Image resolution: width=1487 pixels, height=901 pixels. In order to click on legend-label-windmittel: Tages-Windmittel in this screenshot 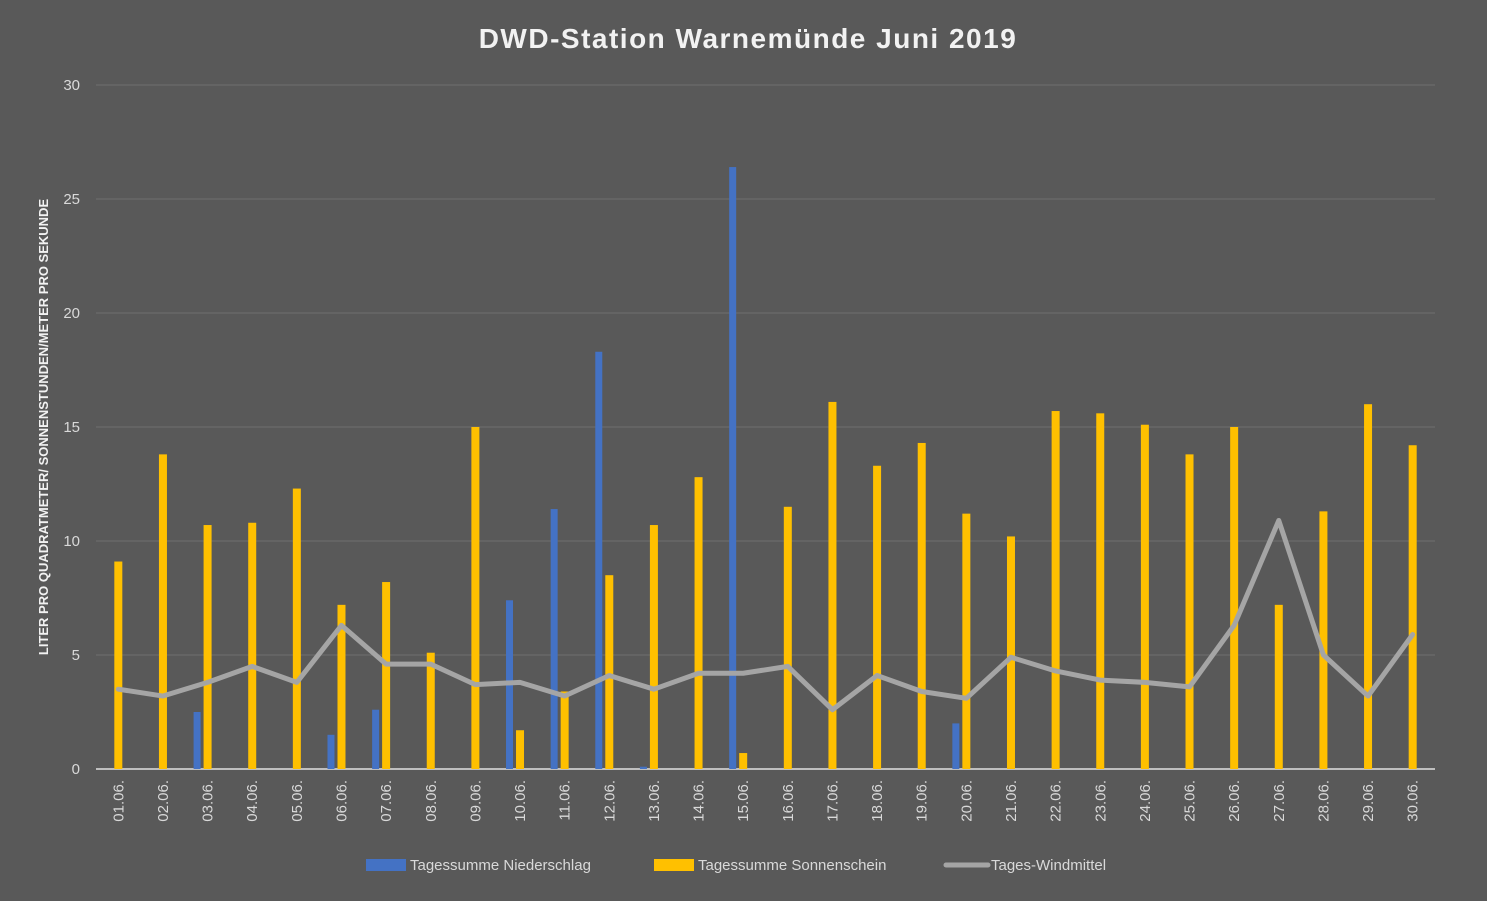, I will do `click(1048, 865)`.